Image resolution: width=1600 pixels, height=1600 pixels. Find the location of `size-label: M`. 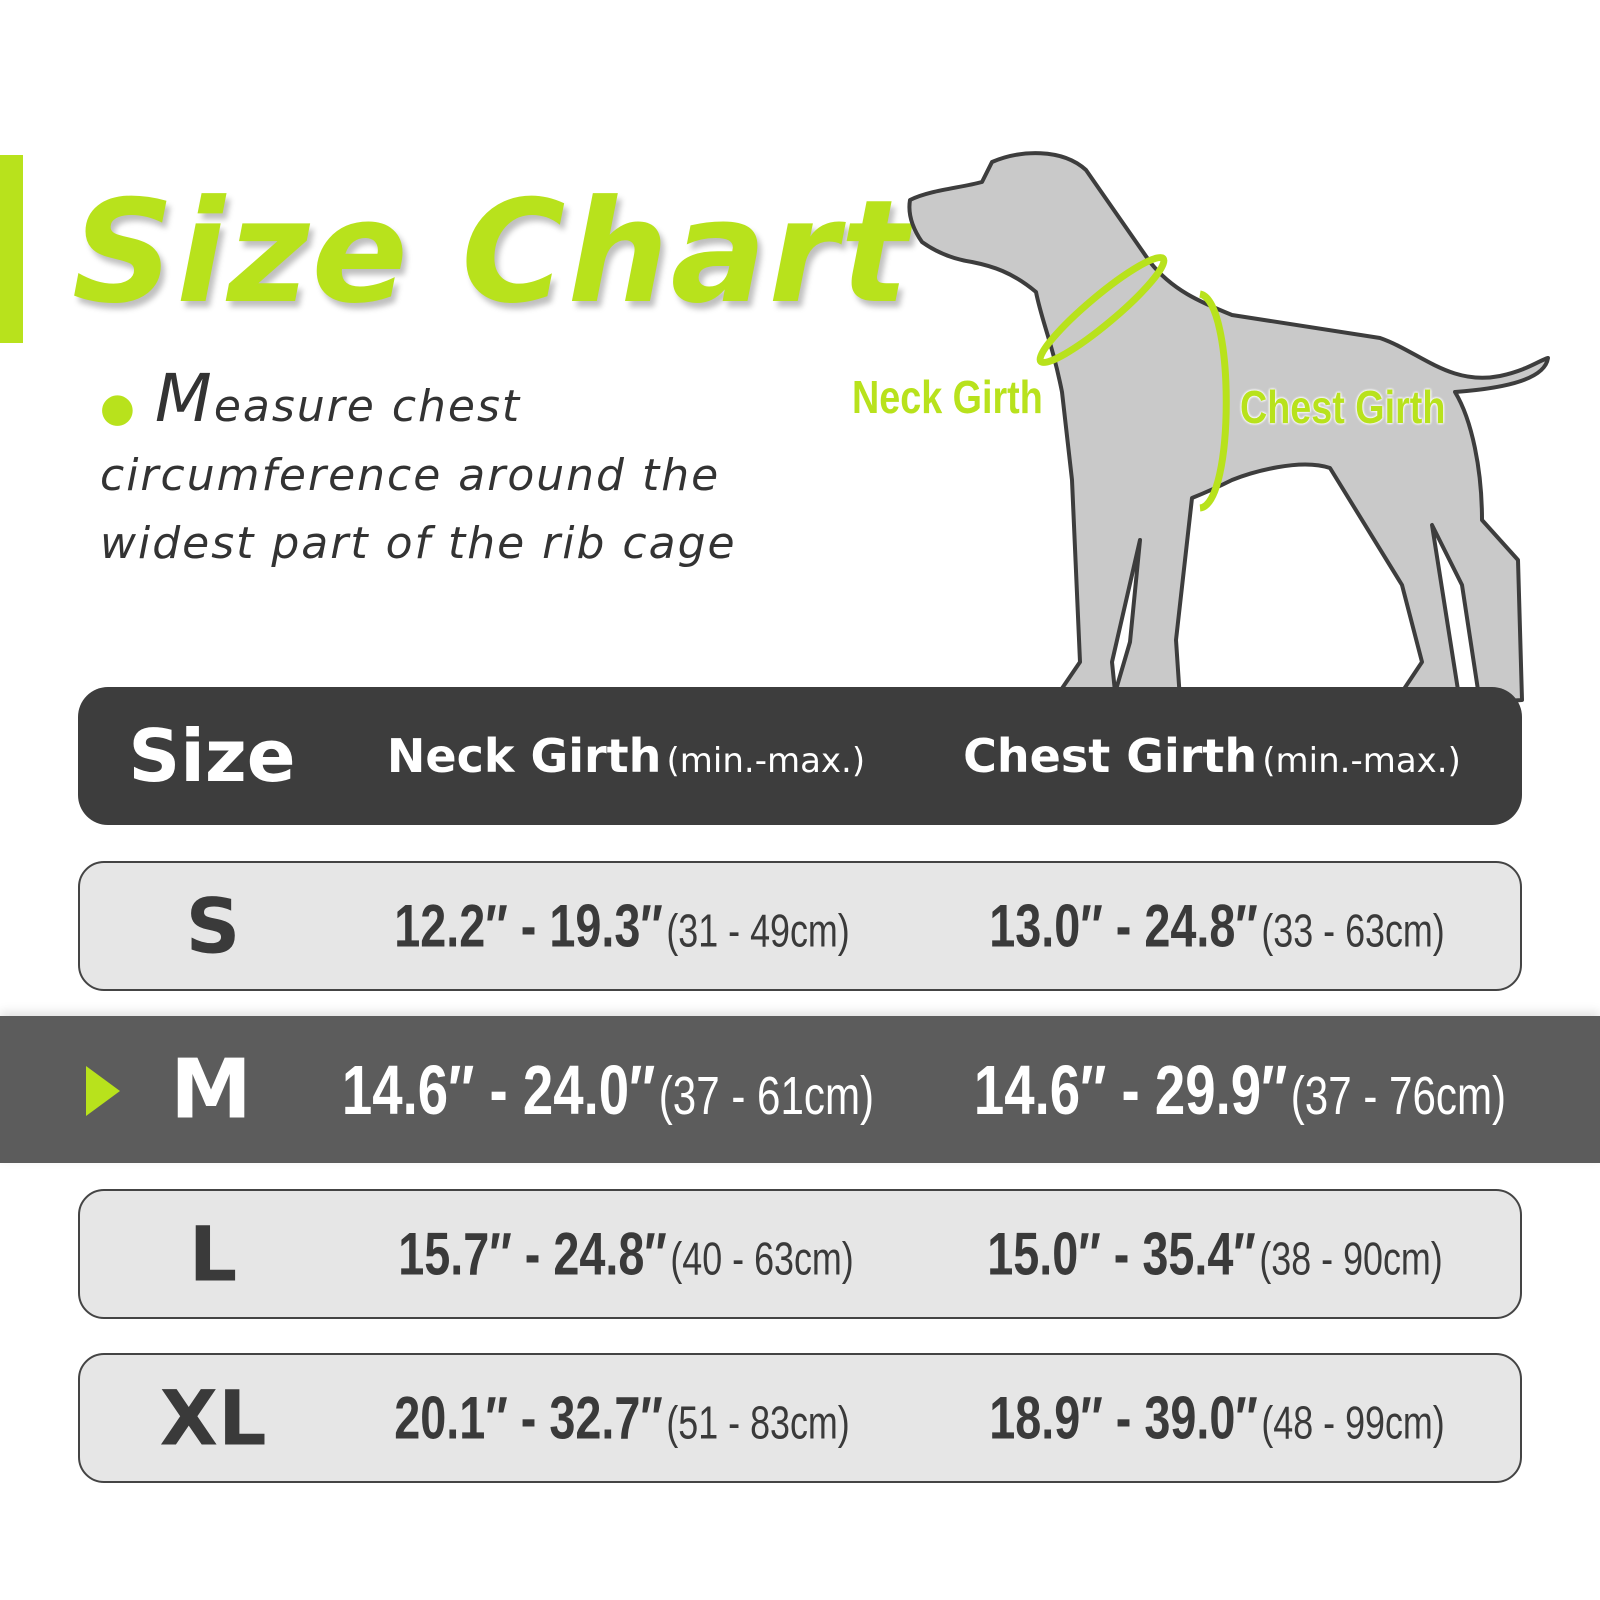

size-label: M is located at coordinates (211, 1089).